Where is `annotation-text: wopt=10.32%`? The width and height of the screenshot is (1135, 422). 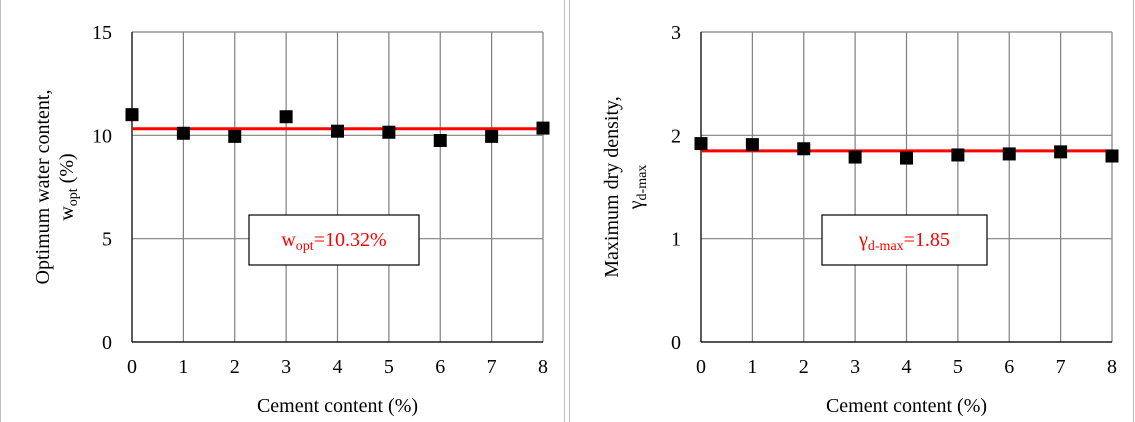 annotation-text: wopt=10.32% is located at coordinates (333, 241).